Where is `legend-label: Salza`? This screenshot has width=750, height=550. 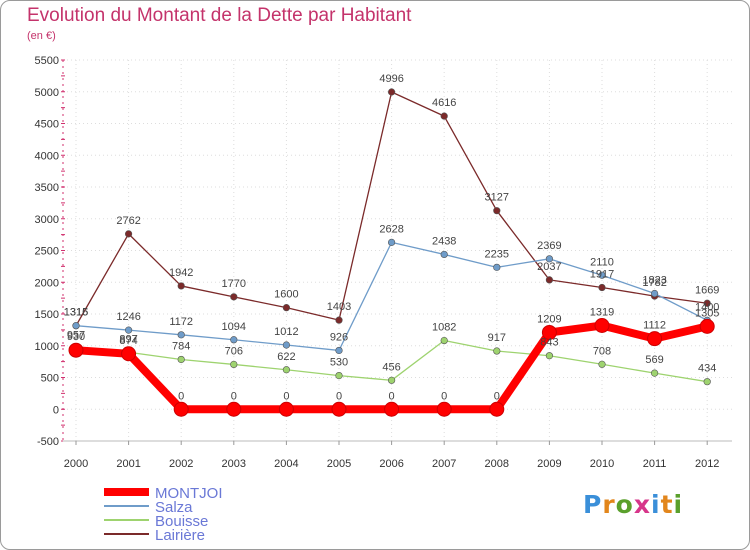
legend-label: Salza is located at coordinates (174, 507).